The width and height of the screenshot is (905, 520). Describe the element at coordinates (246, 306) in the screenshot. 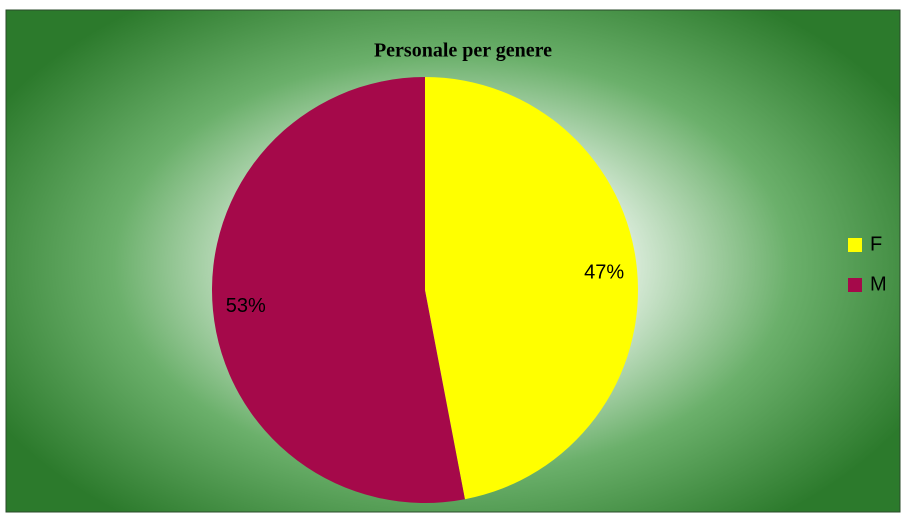

I see `data-label: 53%` at that location.